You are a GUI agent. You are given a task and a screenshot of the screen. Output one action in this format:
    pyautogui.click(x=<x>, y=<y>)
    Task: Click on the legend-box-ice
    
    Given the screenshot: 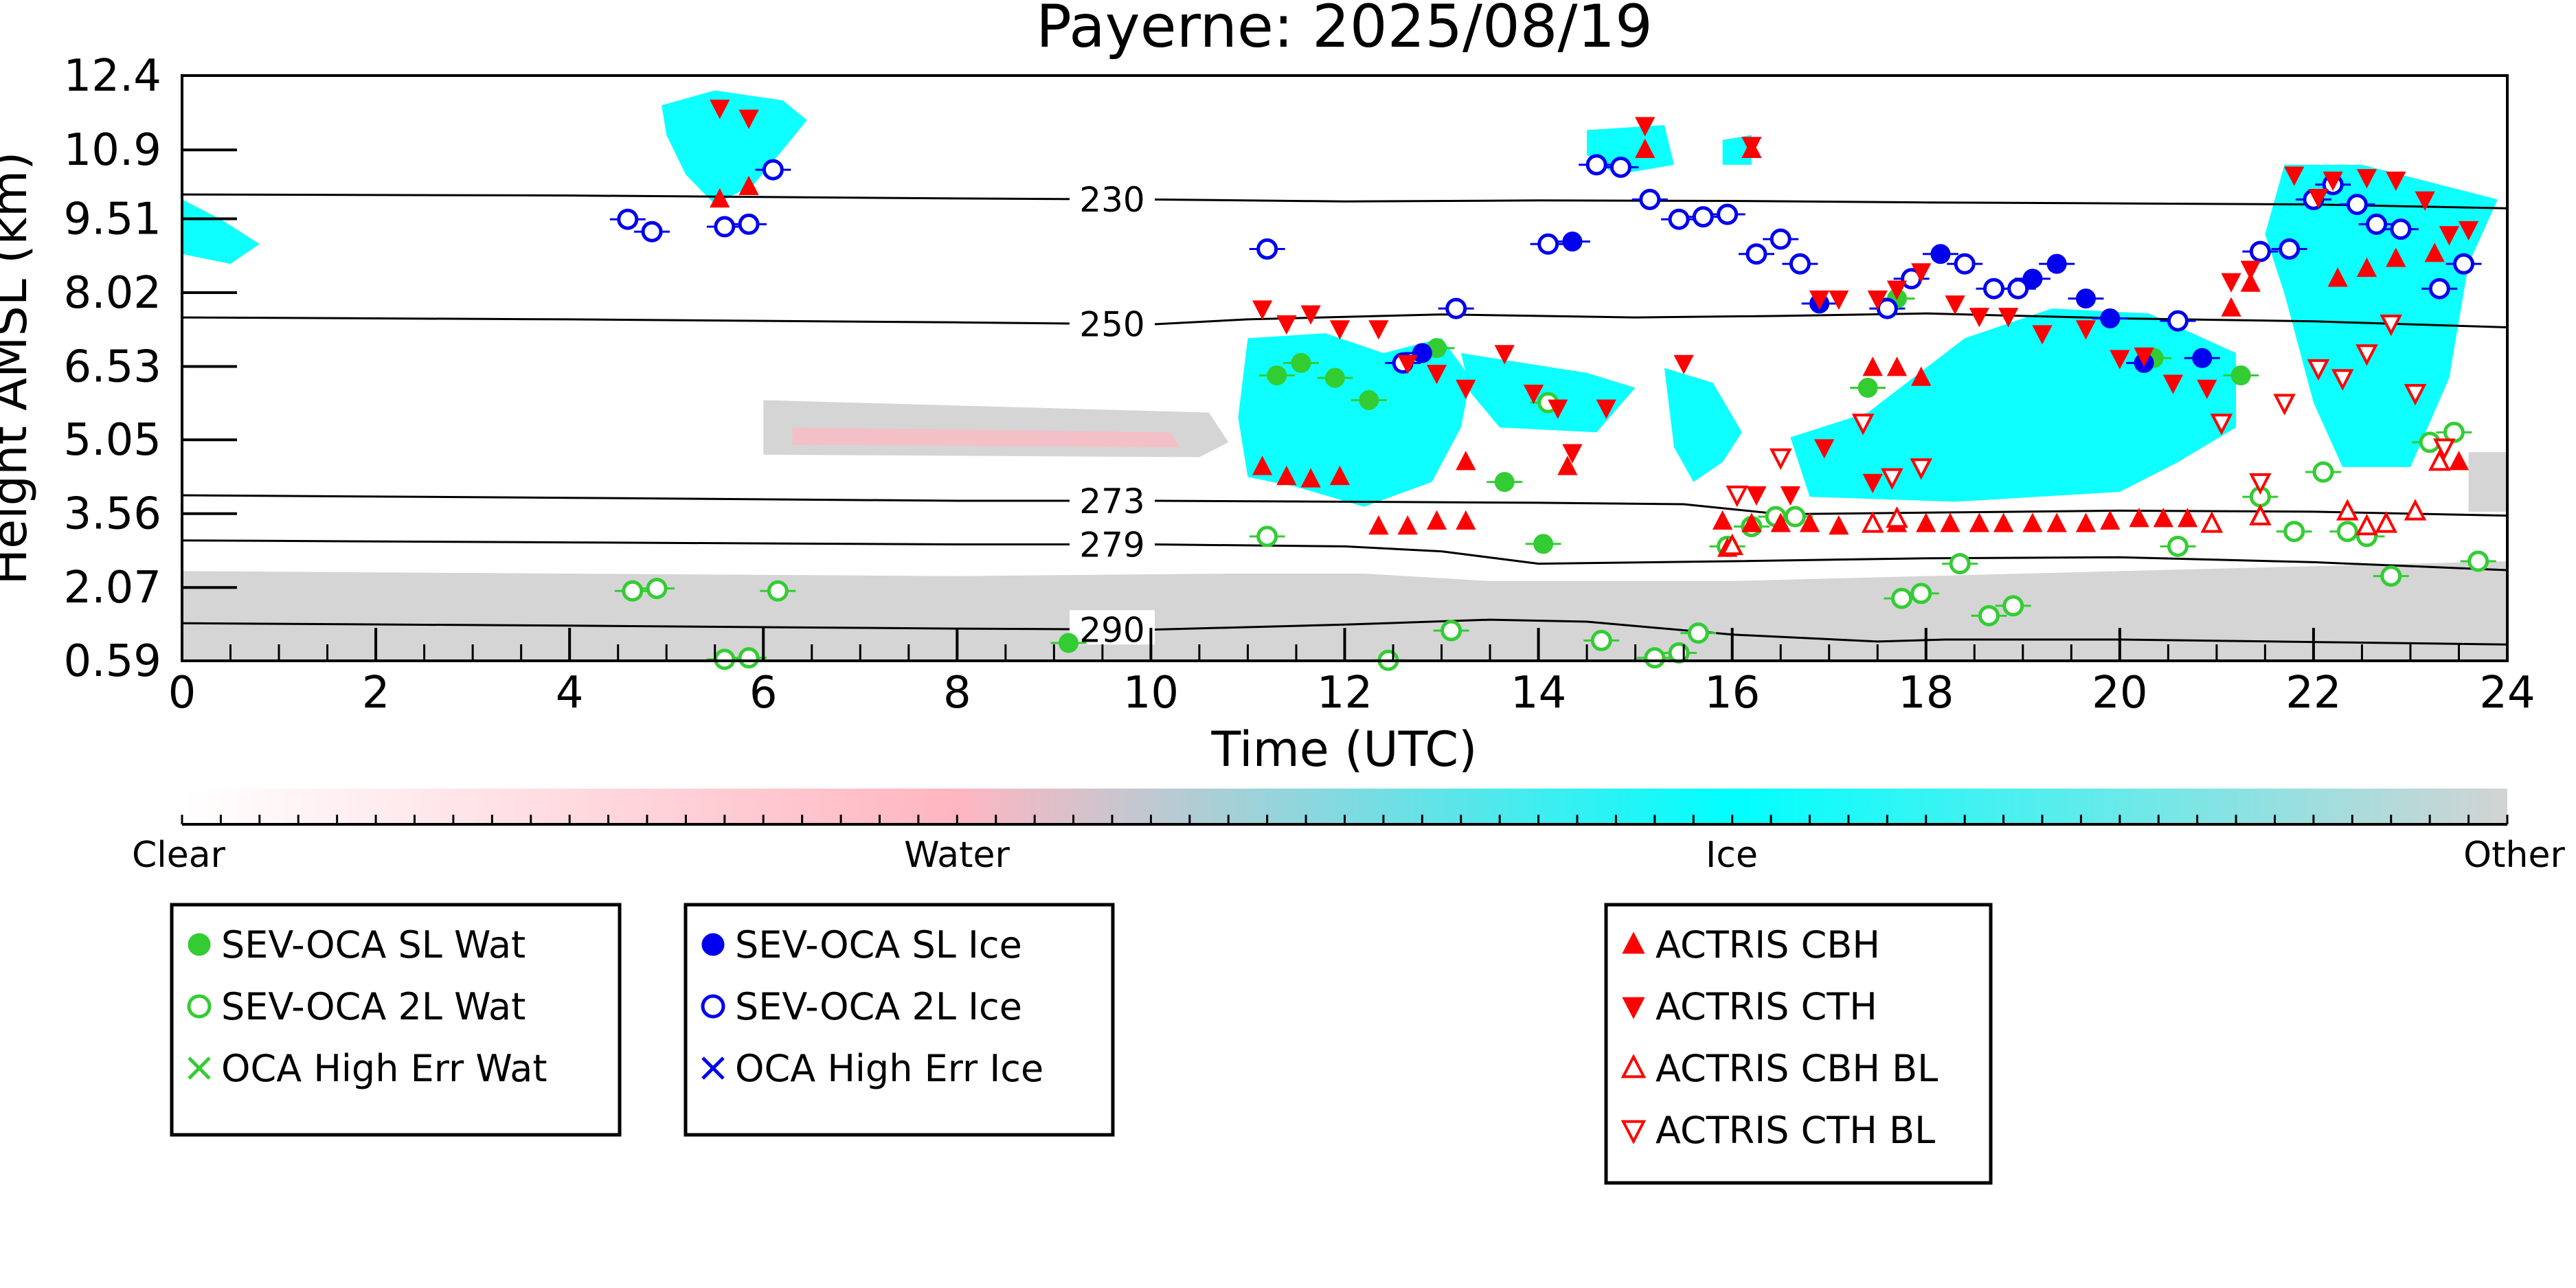 What is the action you would take?
    pyautogui.click(x=899, y=1020)
    